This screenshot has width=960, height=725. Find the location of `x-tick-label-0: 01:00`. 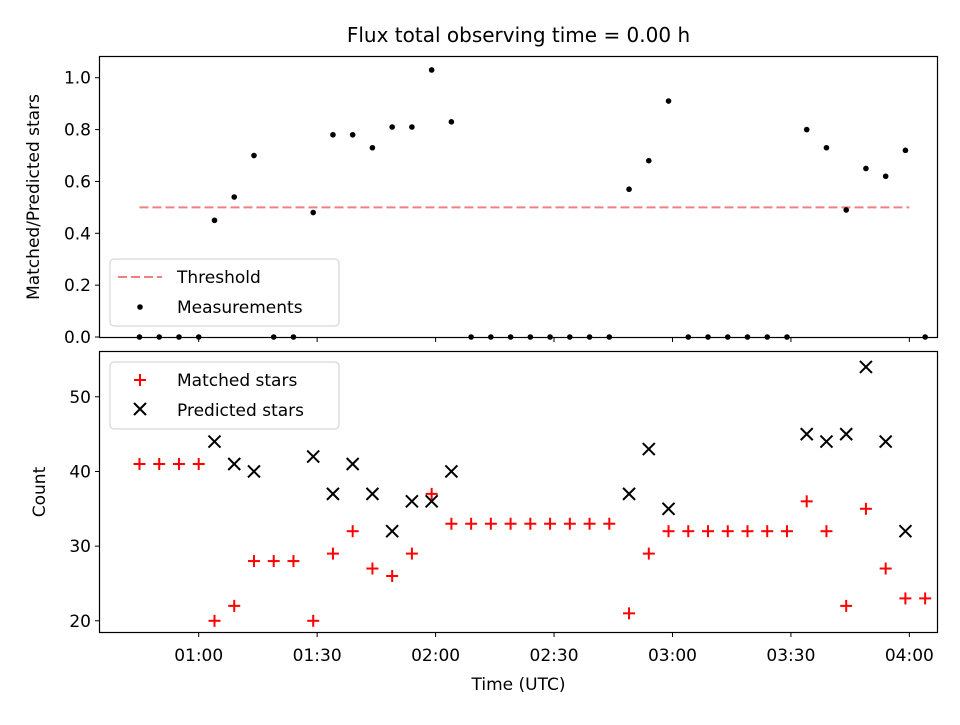

x-tick-label-0: 01:00 is located at coordinates (198, 656).